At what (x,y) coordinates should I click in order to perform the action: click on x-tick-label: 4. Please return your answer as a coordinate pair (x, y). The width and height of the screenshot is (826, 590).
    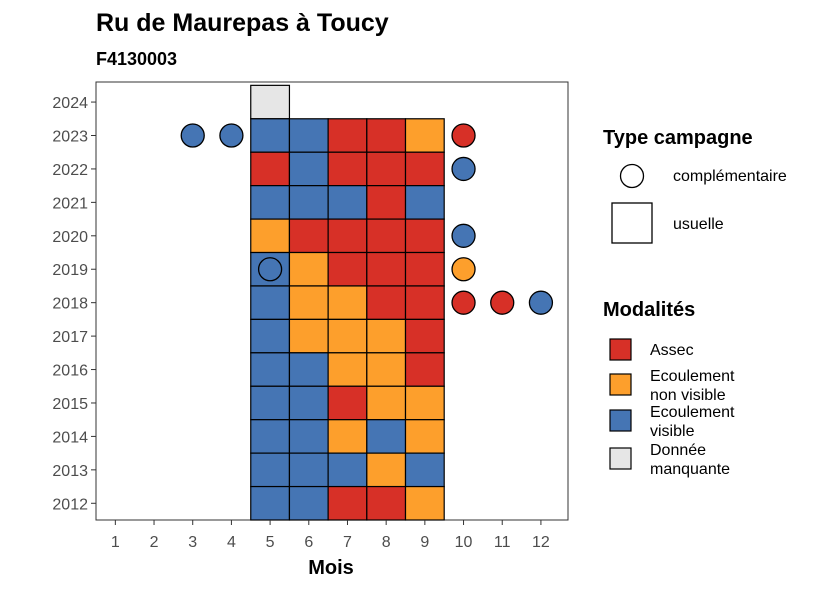
    Looking at the image, I should click on (231, 542).